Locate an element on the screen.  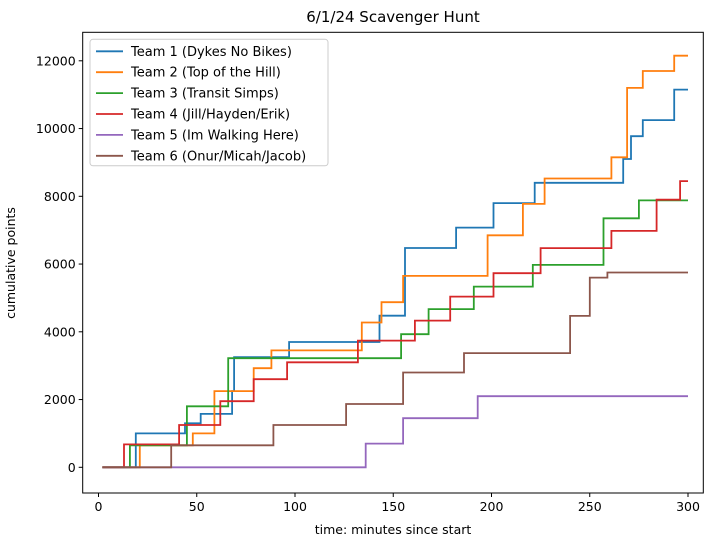
y-axis-label: cumulative points is located at coordinates (10, 263).